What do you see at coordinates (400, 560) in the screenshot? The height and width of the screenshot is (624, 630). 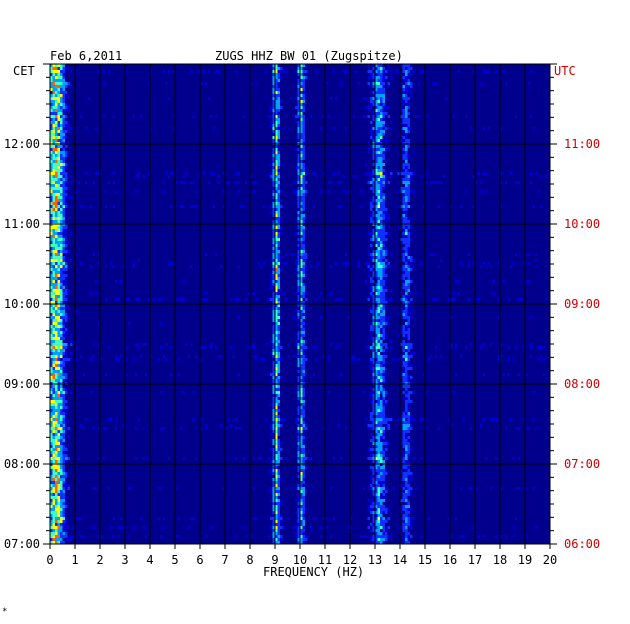 I see `x-tick-label: 14` at bounding box center [400, 560].